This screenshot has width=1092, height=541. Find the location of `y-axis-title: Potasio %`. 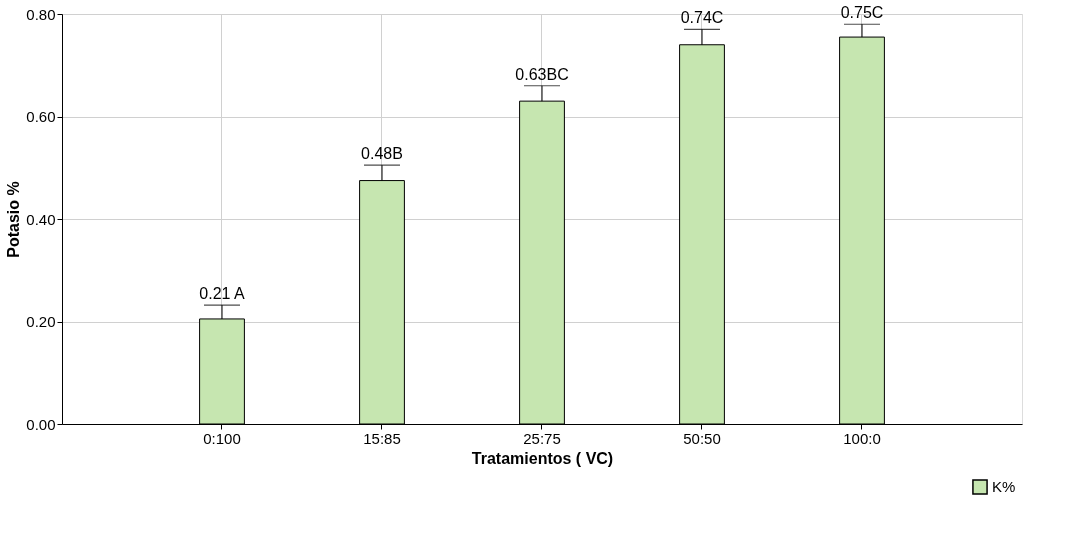

y-axis-title: Potasio % is located at coordinates (14, 219).